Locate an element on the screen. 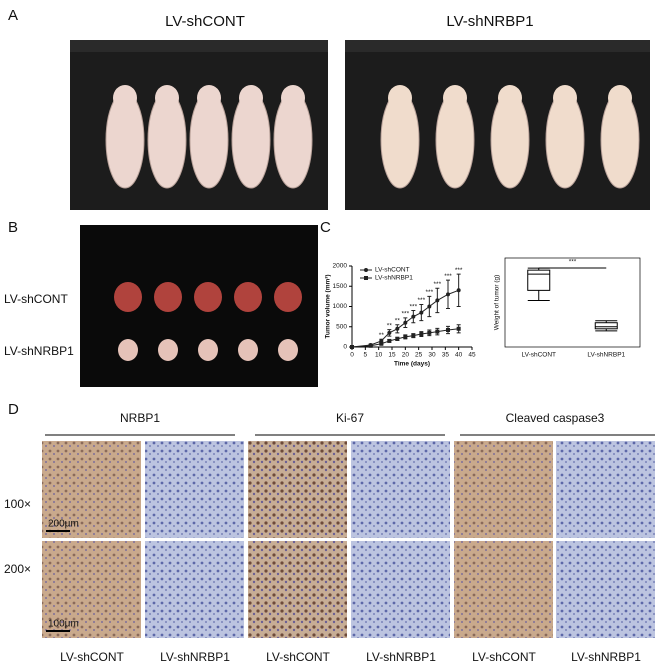  y-tick-label: 1500 is located at coordinates (340, 286).